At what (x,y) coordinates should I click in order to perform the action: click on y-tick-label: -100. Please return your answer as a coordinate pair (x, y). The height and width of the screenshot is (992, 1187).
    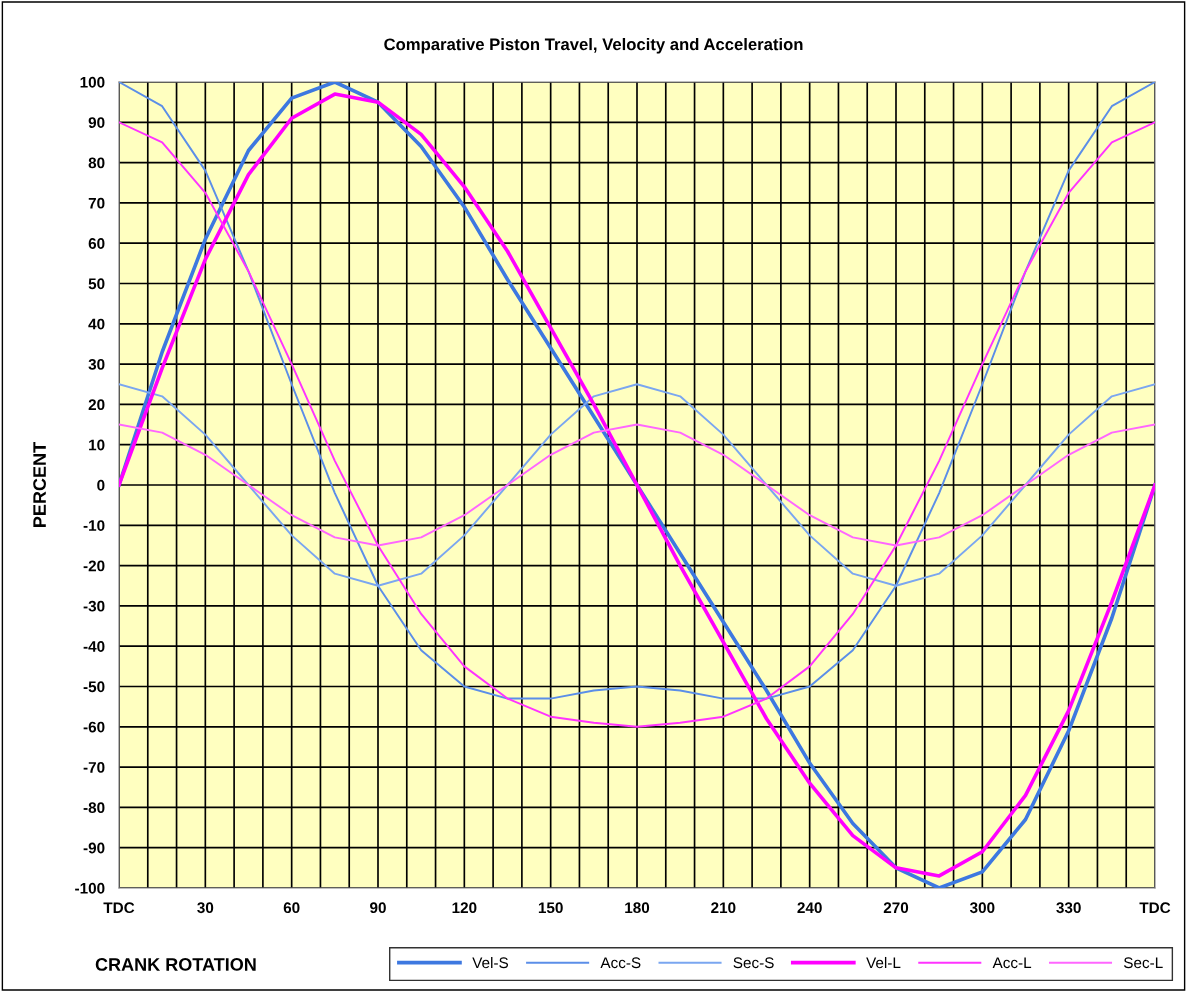
    Looking at the image, I should click on (90, 888).